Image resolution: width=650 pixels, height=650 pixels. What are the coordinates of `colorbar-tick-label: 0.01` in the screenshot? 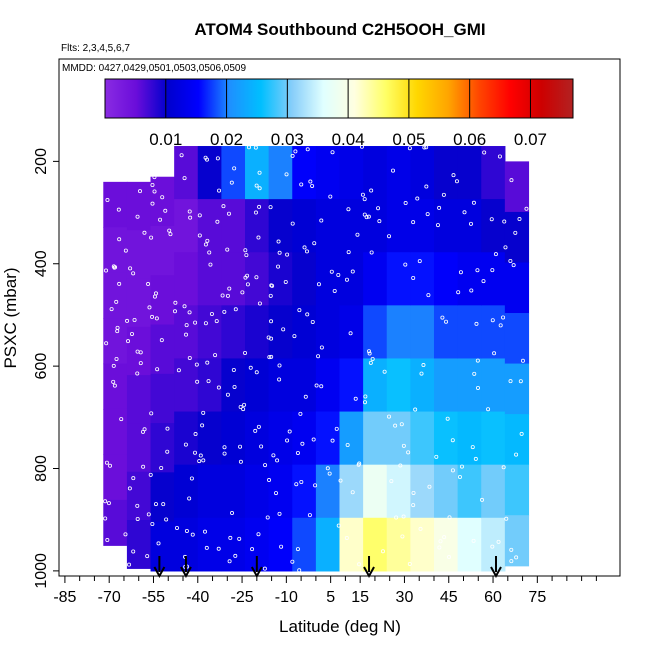 It's located at (165, 139).